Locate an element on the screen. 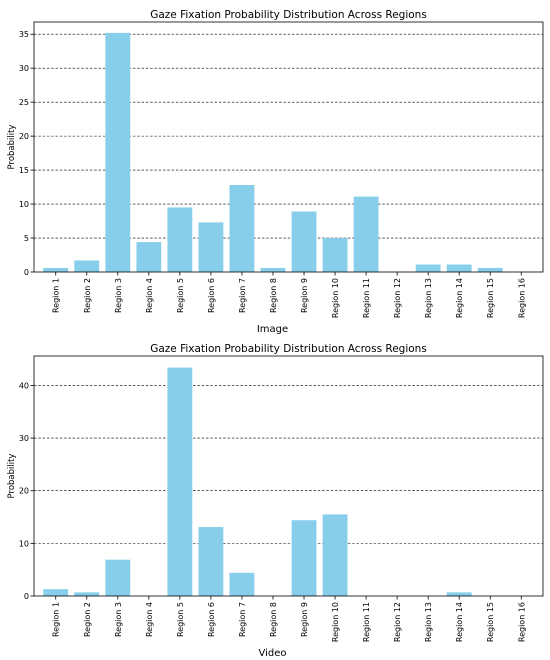  ytick-label-6: 30 is located at coordinates (24, 68).